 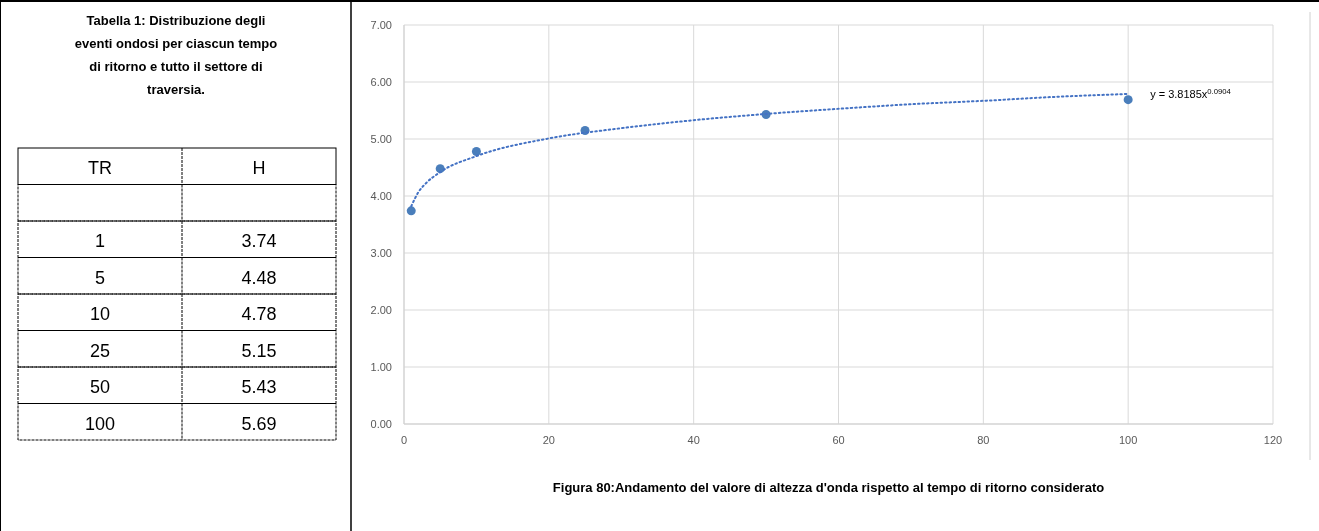 What do you see at coordinates (259, 241) in the screenshot?
I see `text: 3.74` at bounding box center [259, 241].